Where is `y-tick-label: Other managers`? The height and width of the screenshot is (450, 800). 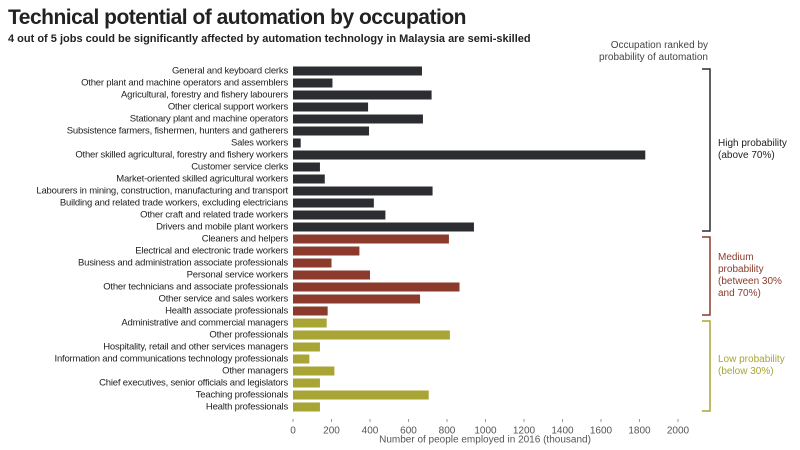
y-tick-label: Other managers is located at coordinates (255, 371).